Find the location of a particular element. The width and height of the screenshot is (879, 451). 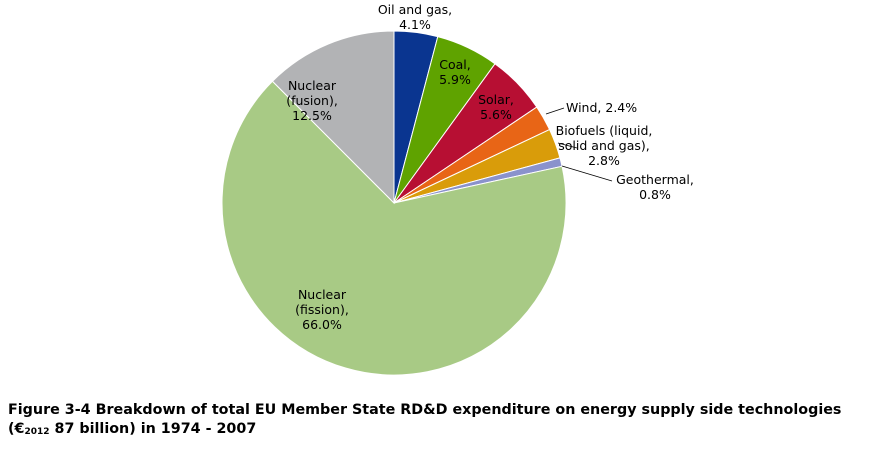

pie-slice-nuclear-fusion is located at coordinates (333, 117).